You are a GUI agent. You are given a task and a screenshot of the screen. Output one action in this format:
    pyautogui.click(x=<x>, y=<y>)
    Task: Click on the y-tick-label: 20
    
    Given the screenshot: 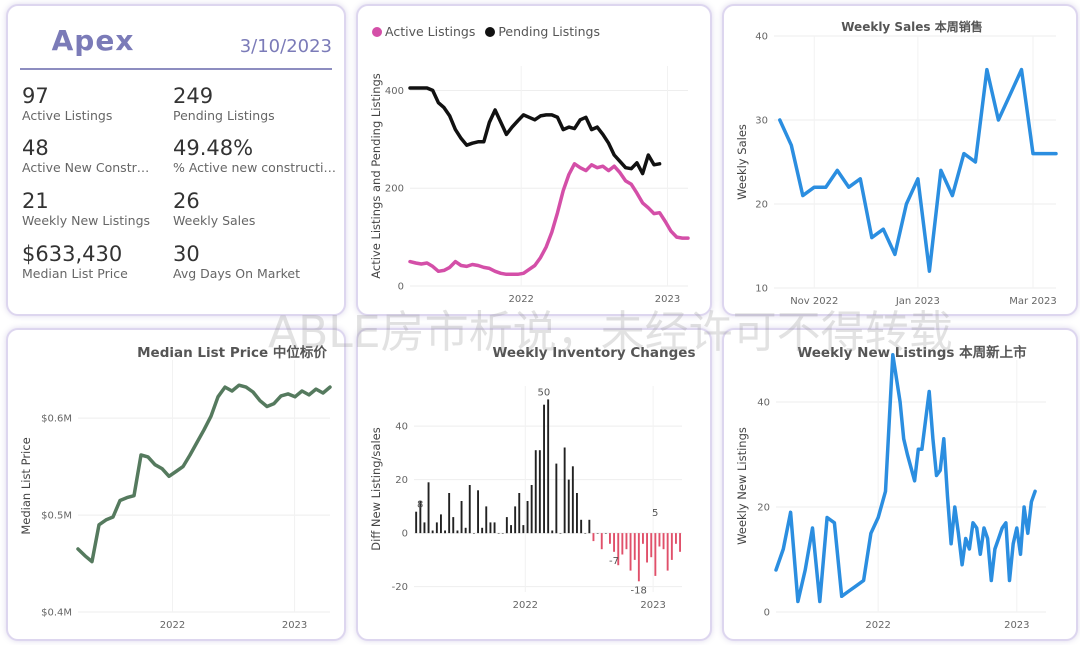 What is the action you would take?
    pyautogui.click(x=763, y=508)
    